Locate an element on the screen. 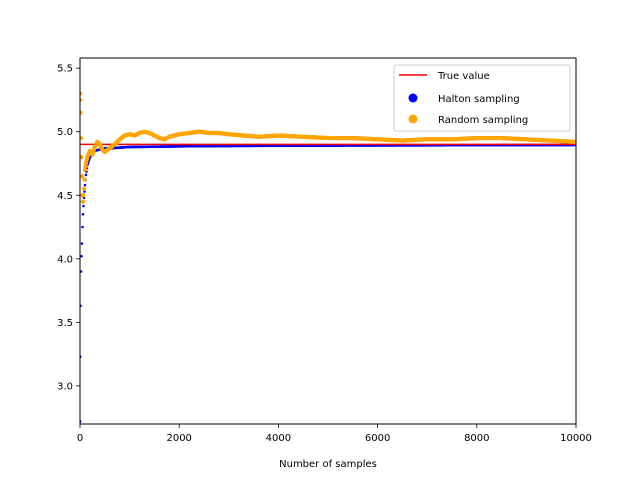 The image size is (640, 480). x-tick-label: 0 is located at coordinates (80, 438).